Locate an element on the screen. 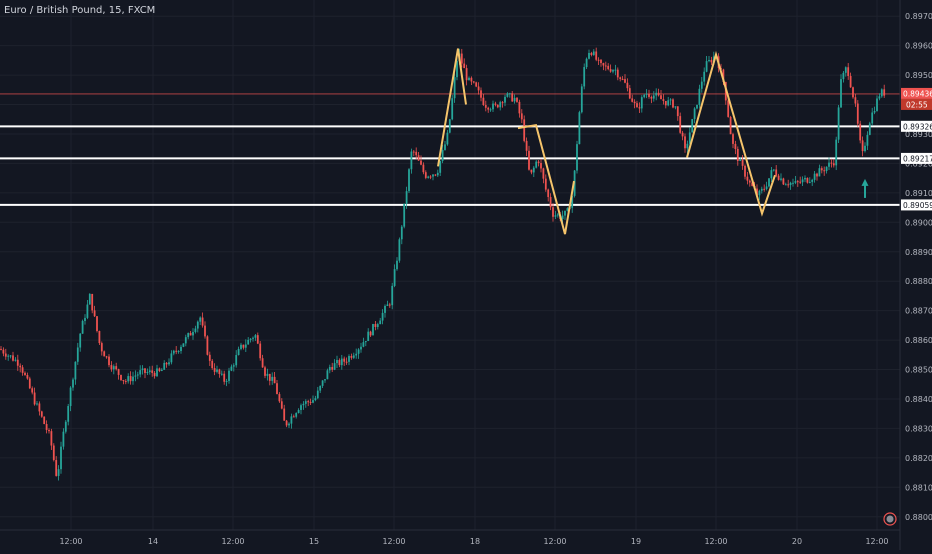  misc-layer is located at coordinates (879, 352).